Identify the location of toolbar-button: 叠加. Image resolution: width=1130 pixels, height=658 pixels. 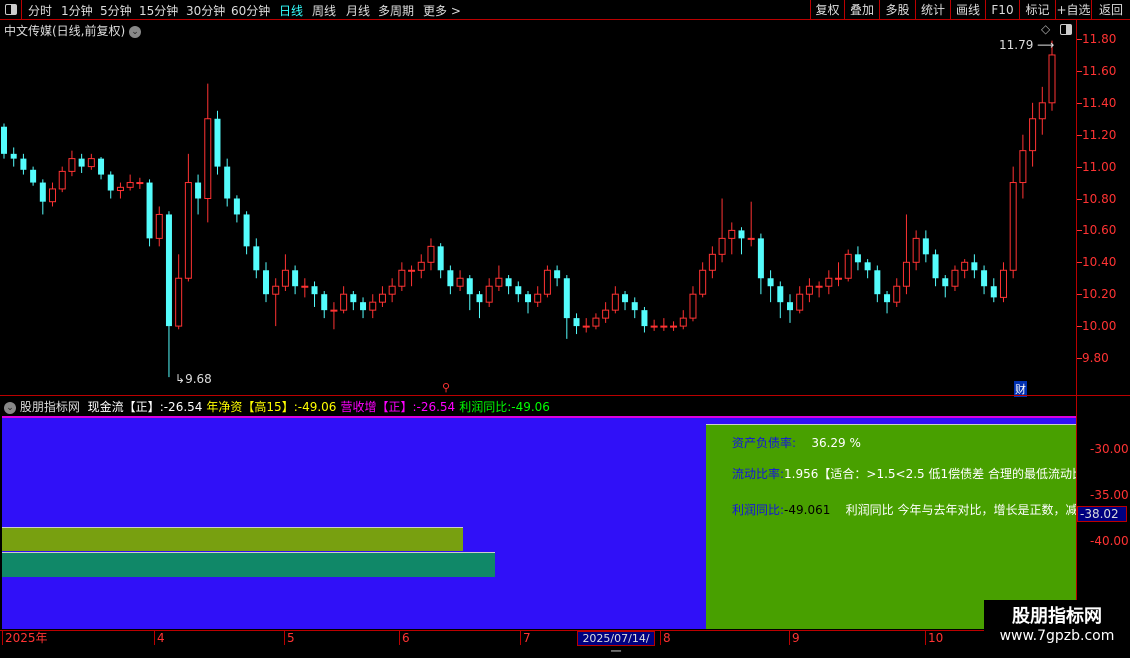
(861, 10).